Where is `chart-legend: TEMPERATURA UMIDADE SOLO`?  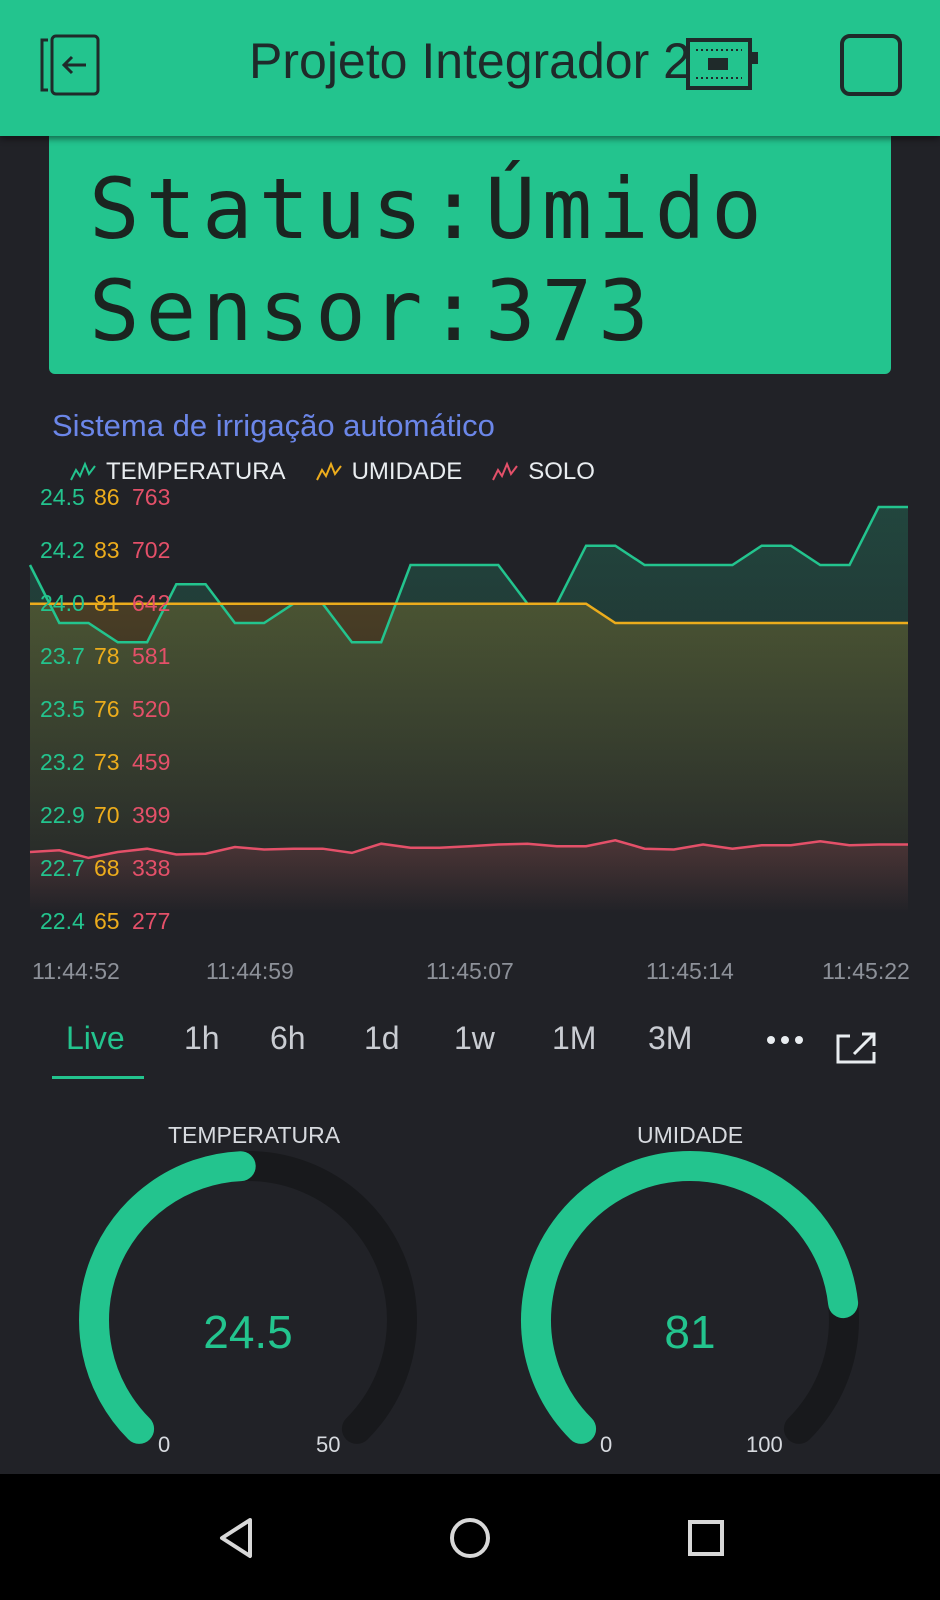
chart-legend: TEMPERATURA UMIDADE SOLO is located at coordinates (332, 472).